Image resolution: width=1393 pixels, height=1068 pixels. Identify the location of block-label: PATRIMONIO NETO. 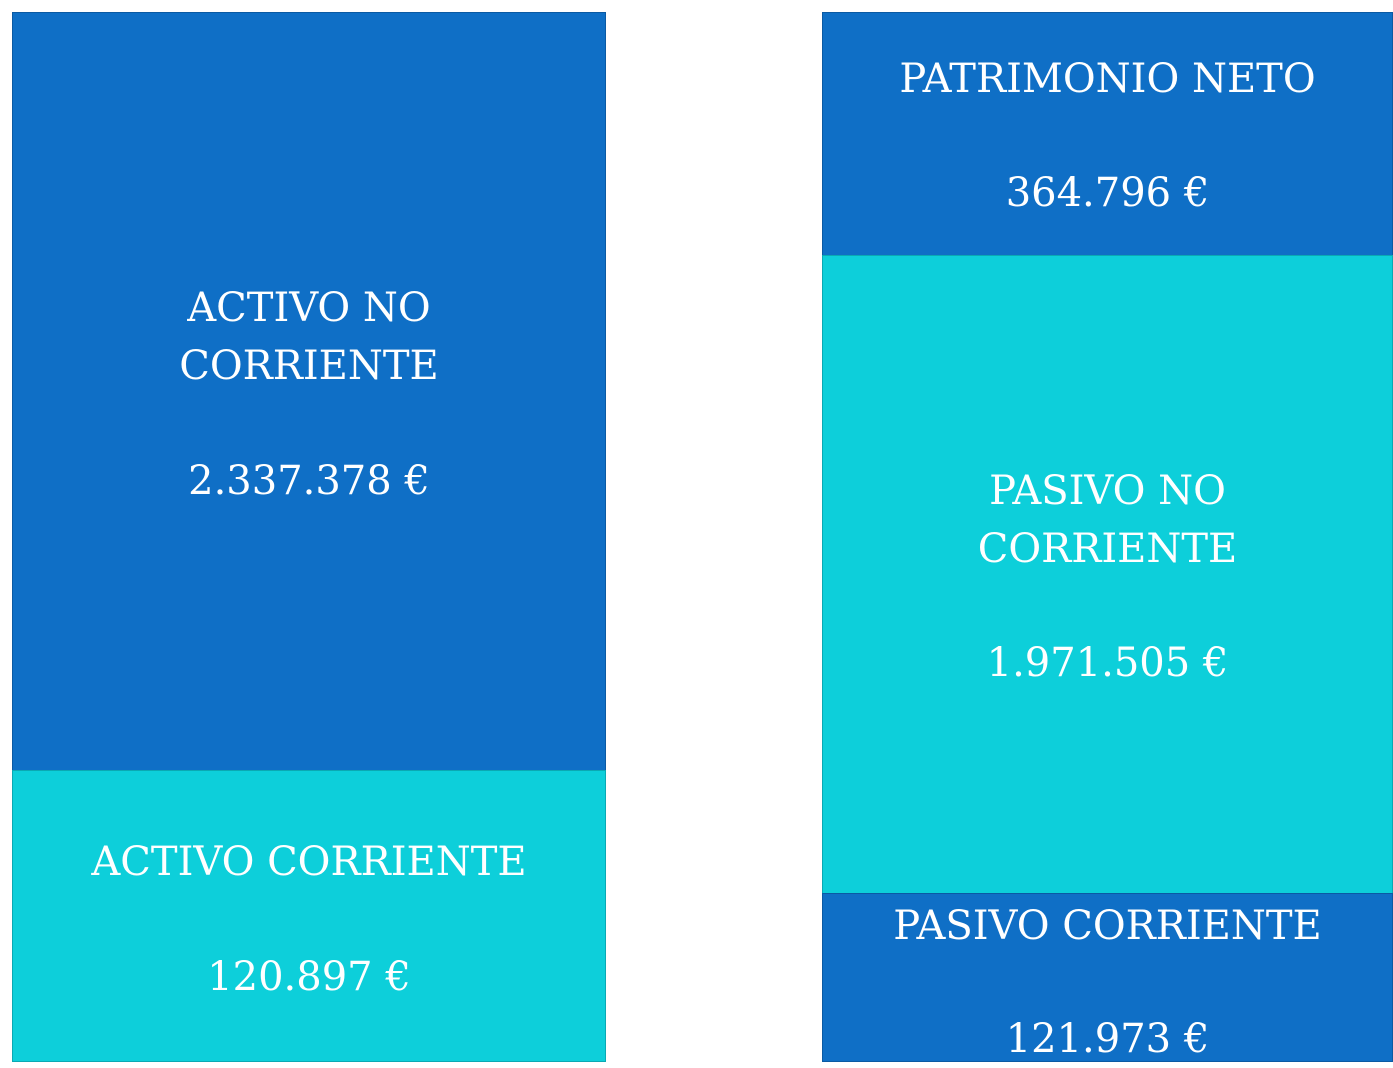
(1107, 79).